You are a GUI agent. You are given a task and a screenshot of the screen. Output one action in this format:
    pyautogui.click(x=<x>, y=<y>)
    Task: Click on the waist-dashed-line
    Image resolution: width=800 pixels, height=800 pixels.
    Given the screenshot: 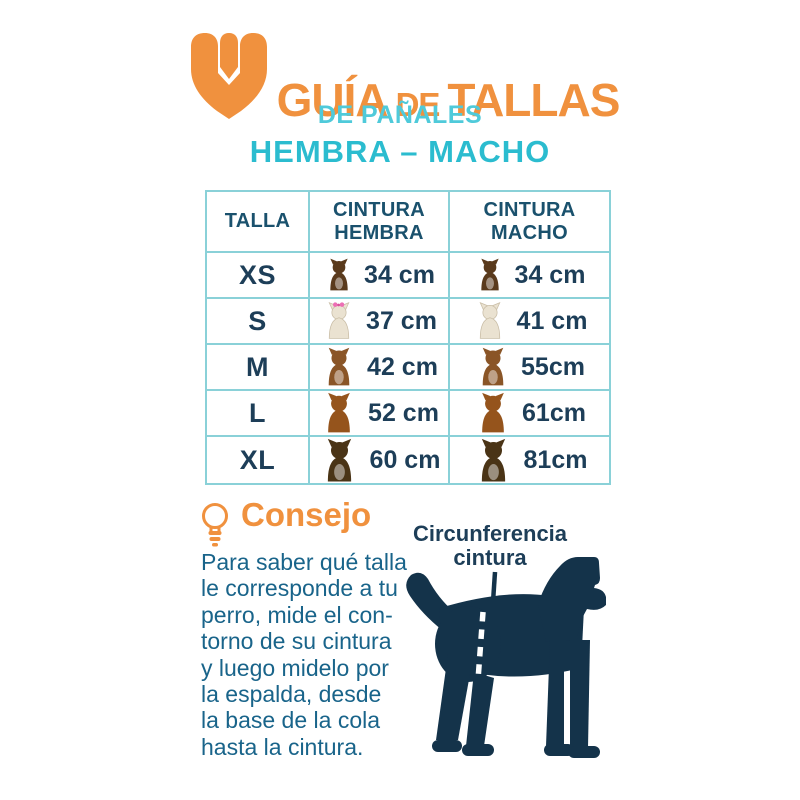 What is the action you would take?
    pyautogui.click(x=480, y=646)
    